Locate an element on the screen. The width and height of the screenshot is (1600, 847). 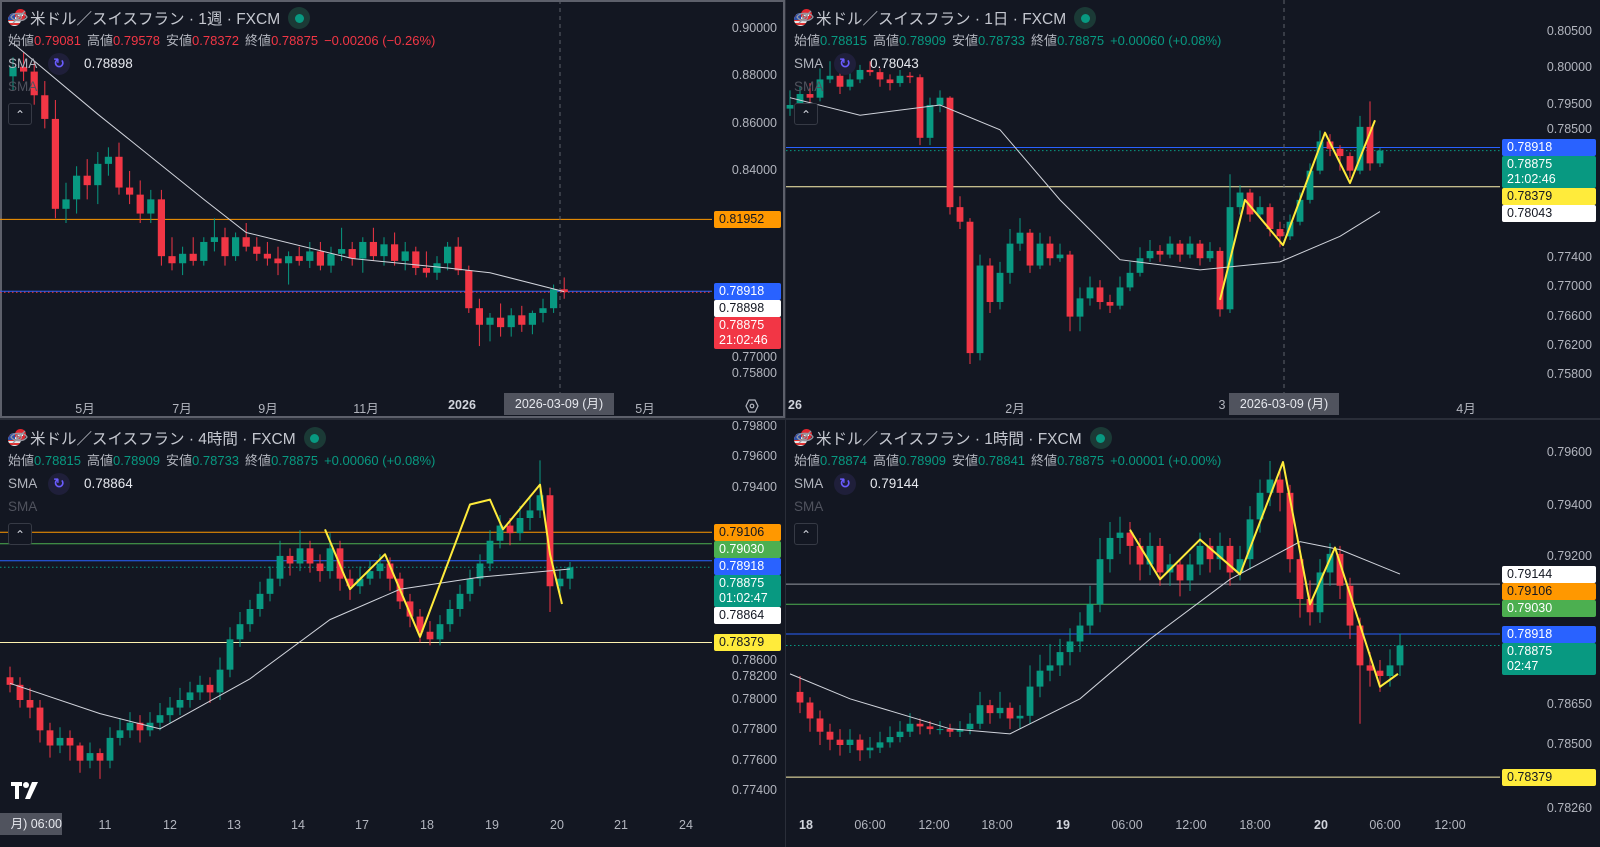
status-dot is located at coordinates (1085, 18).